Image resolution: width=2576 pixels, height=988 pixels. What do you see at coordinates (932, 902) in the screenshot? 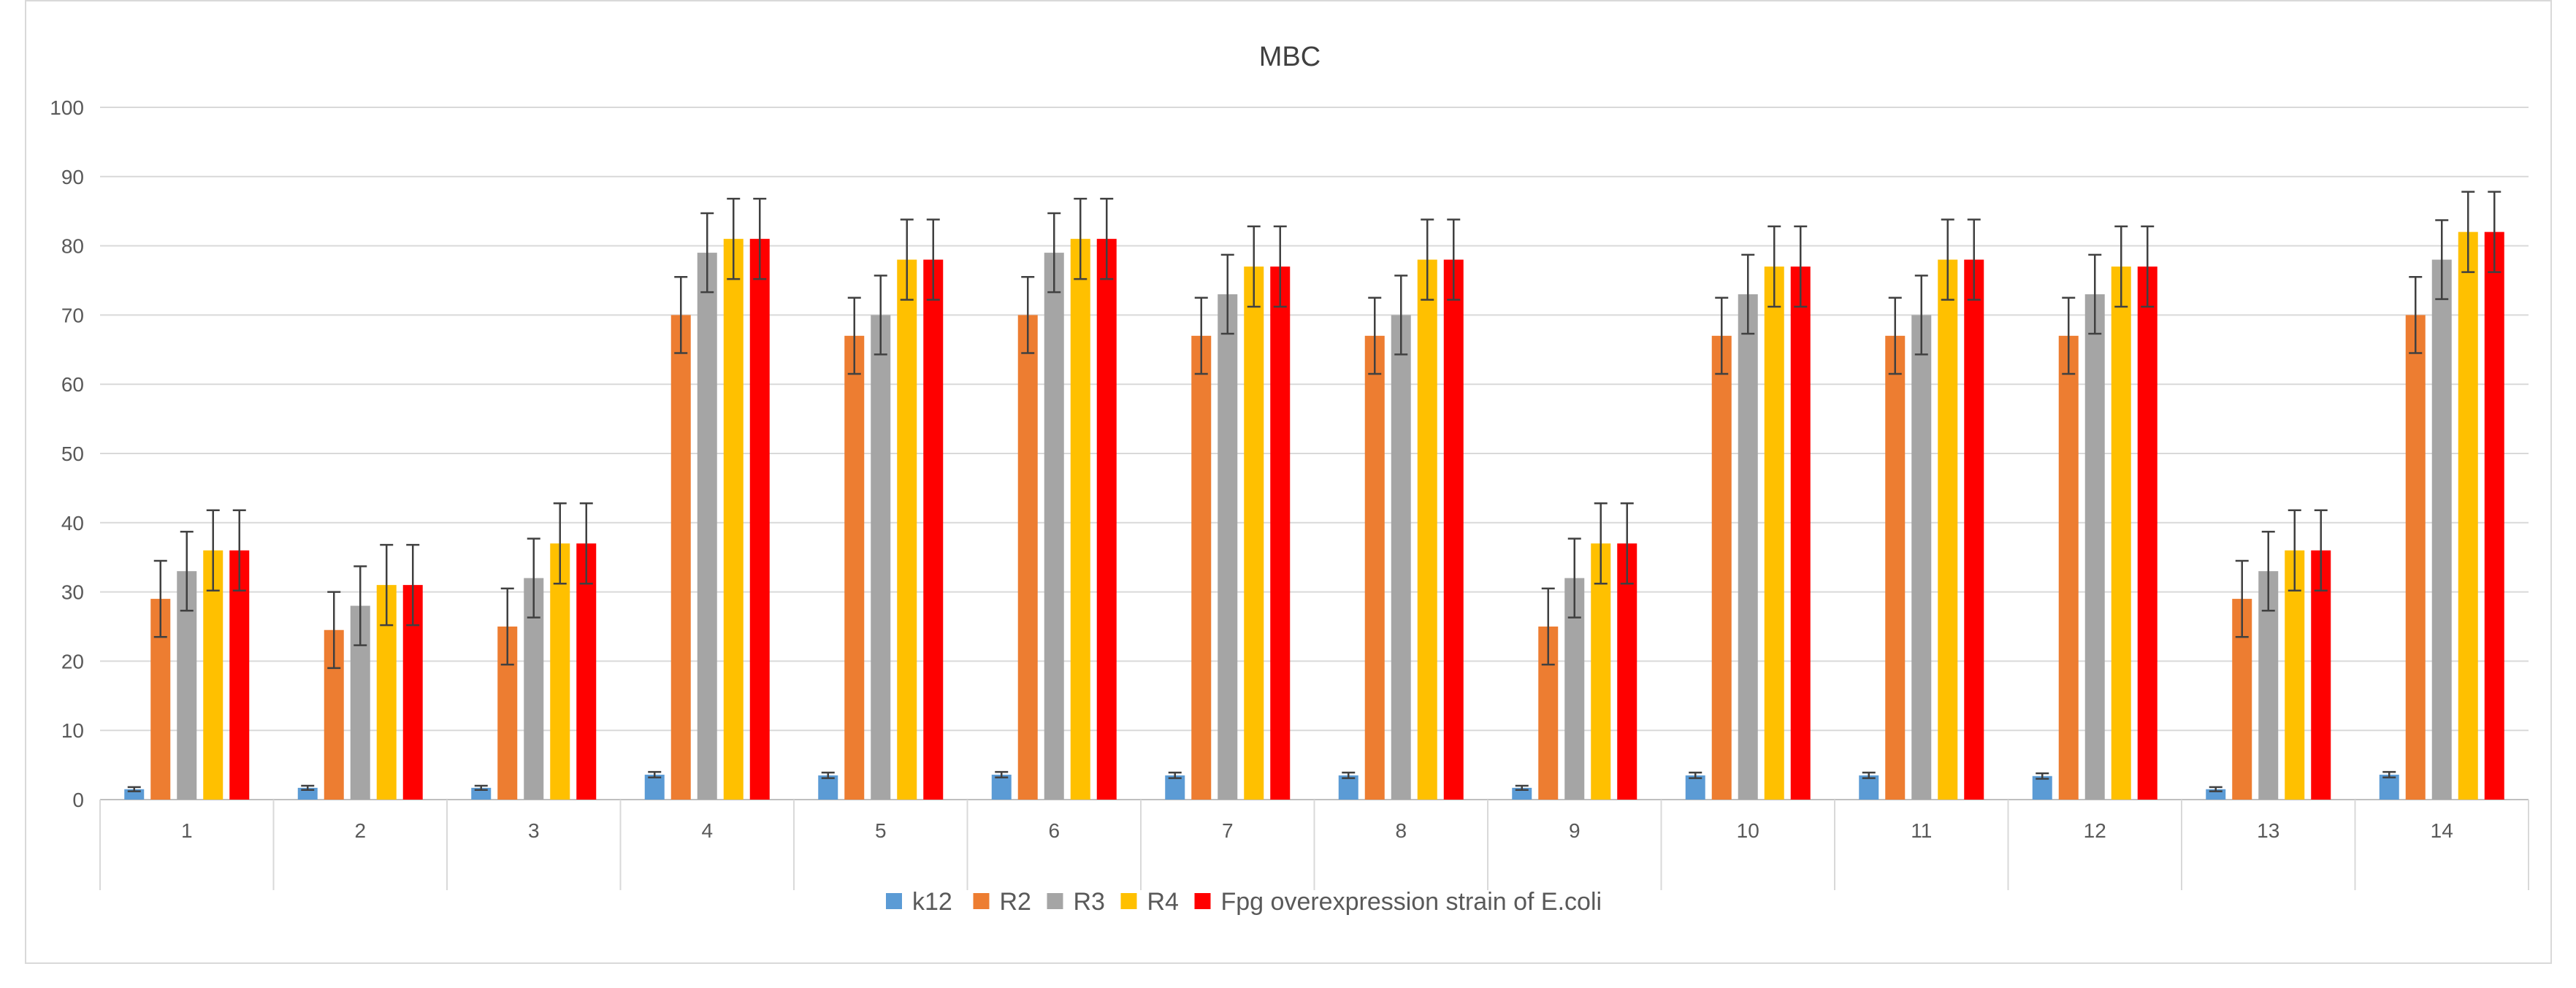
I see `legend-label: k12` at bounding box center [932, 902].